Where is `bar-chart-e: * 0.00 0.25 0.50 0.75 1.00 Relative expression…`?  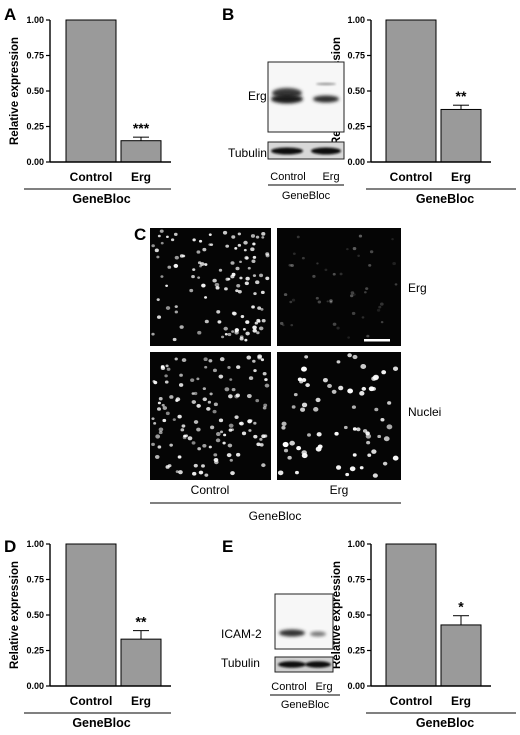
bar-chart-e: * 0.00 0.25 0.50 0.75 1.00 Relative expression… is located at coordinates (423, 634).